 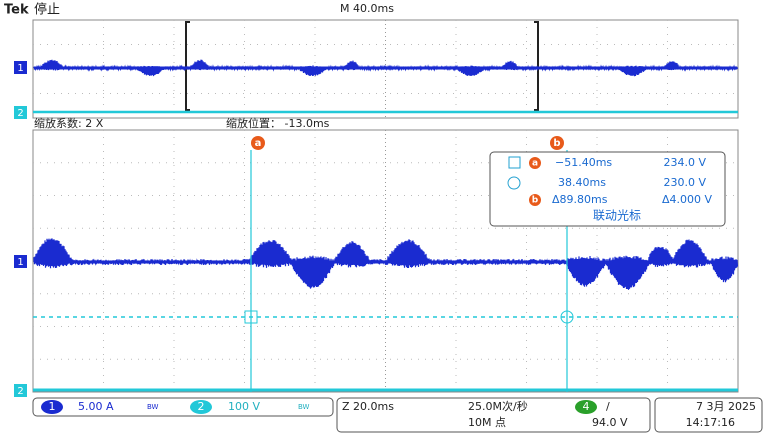 I want to click on overview-waveform, so click(x=386, y=68).